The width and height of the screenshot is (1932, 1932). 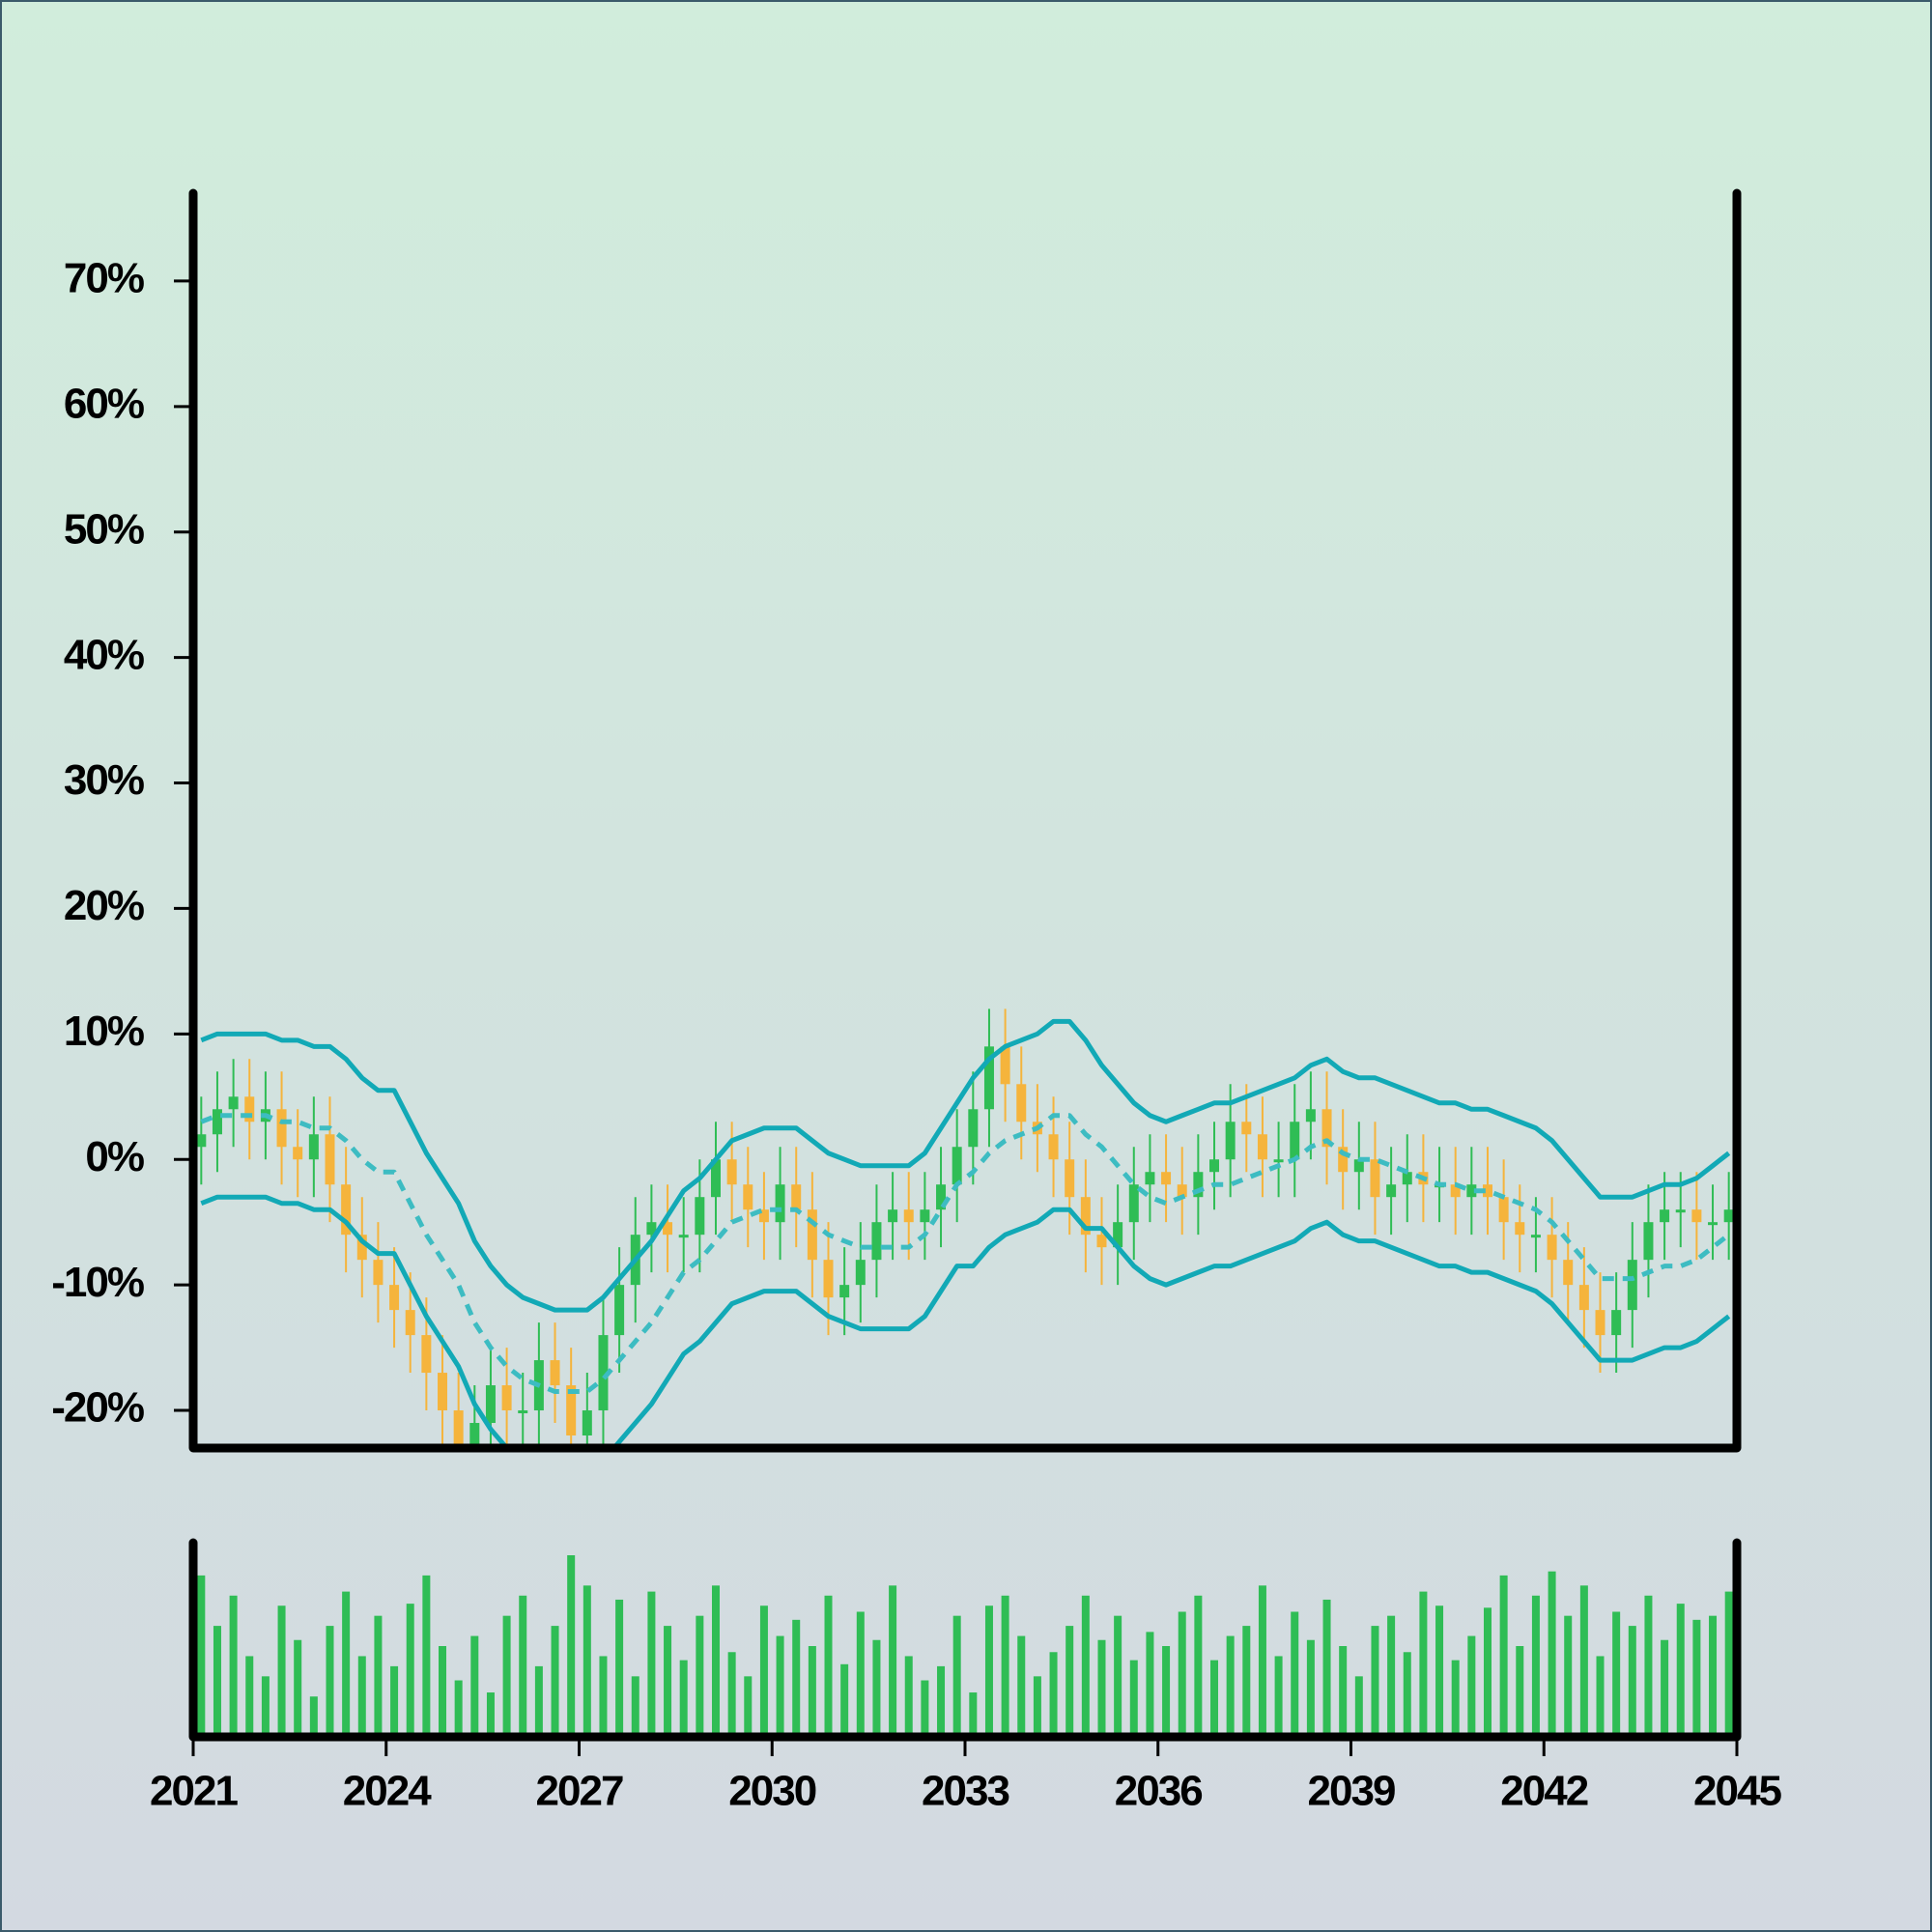 What do you see at coordinates (104, 780) in the screenshot?
I see `y-tick-label: 30%` at bounding box center [104, 780].